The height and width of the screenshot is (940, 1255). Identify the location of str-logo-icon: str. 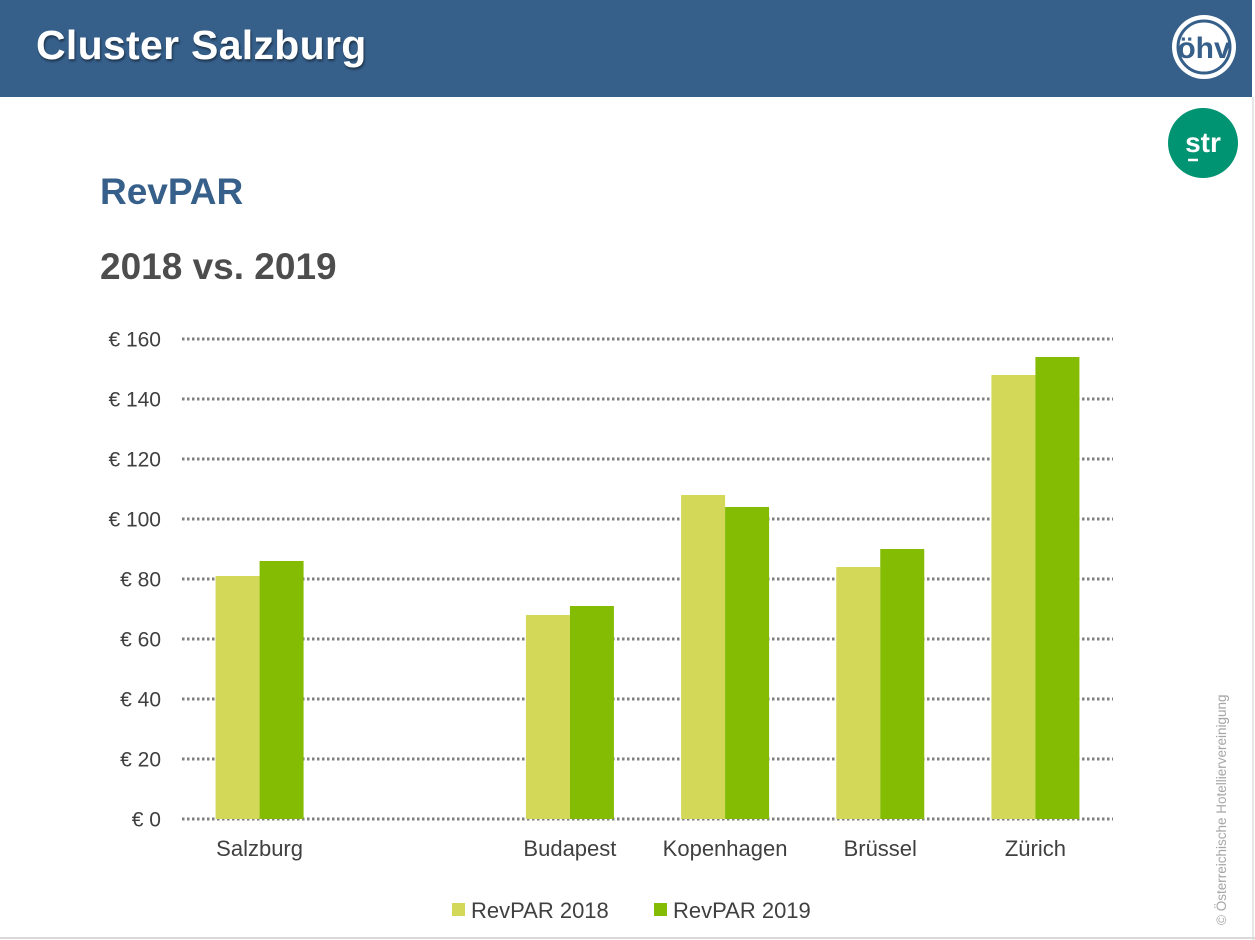
(1203, 143).